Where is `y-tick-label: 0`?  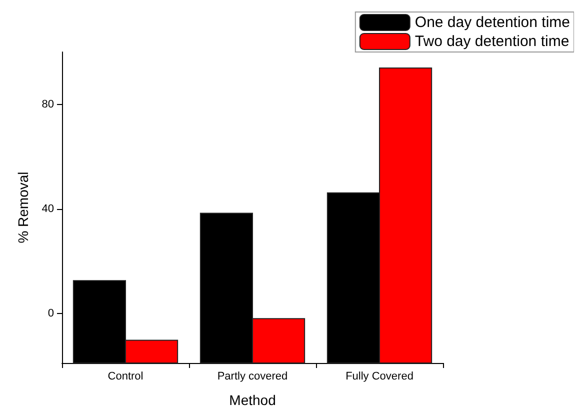 y-tick-label: 0 is located at coordinates (51, 313).